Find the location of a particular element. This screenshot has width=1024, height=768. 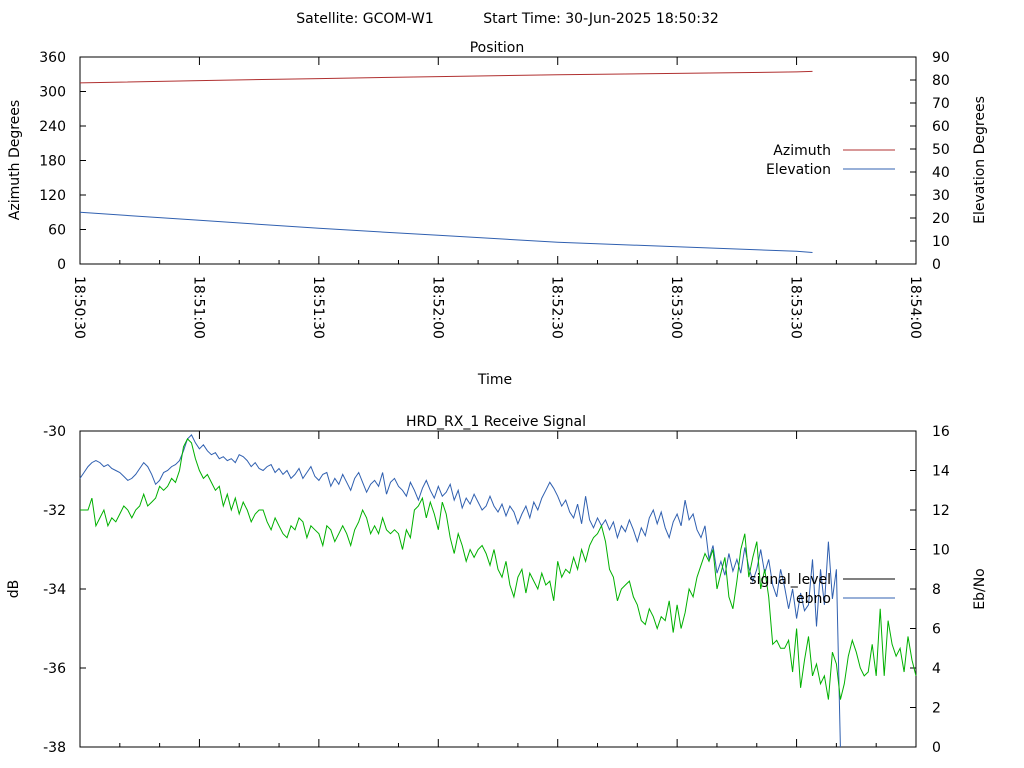

y-right-tick-label: 20 is located at coordinates (941, 219).